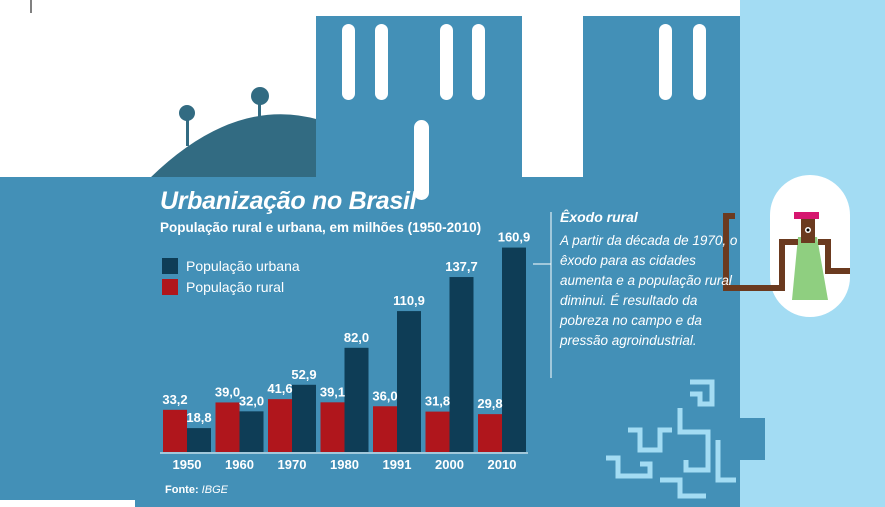 The width and height of the screenshot is (885, 507). I want to click on data-label-urban: 18,8, so click(198, 417).